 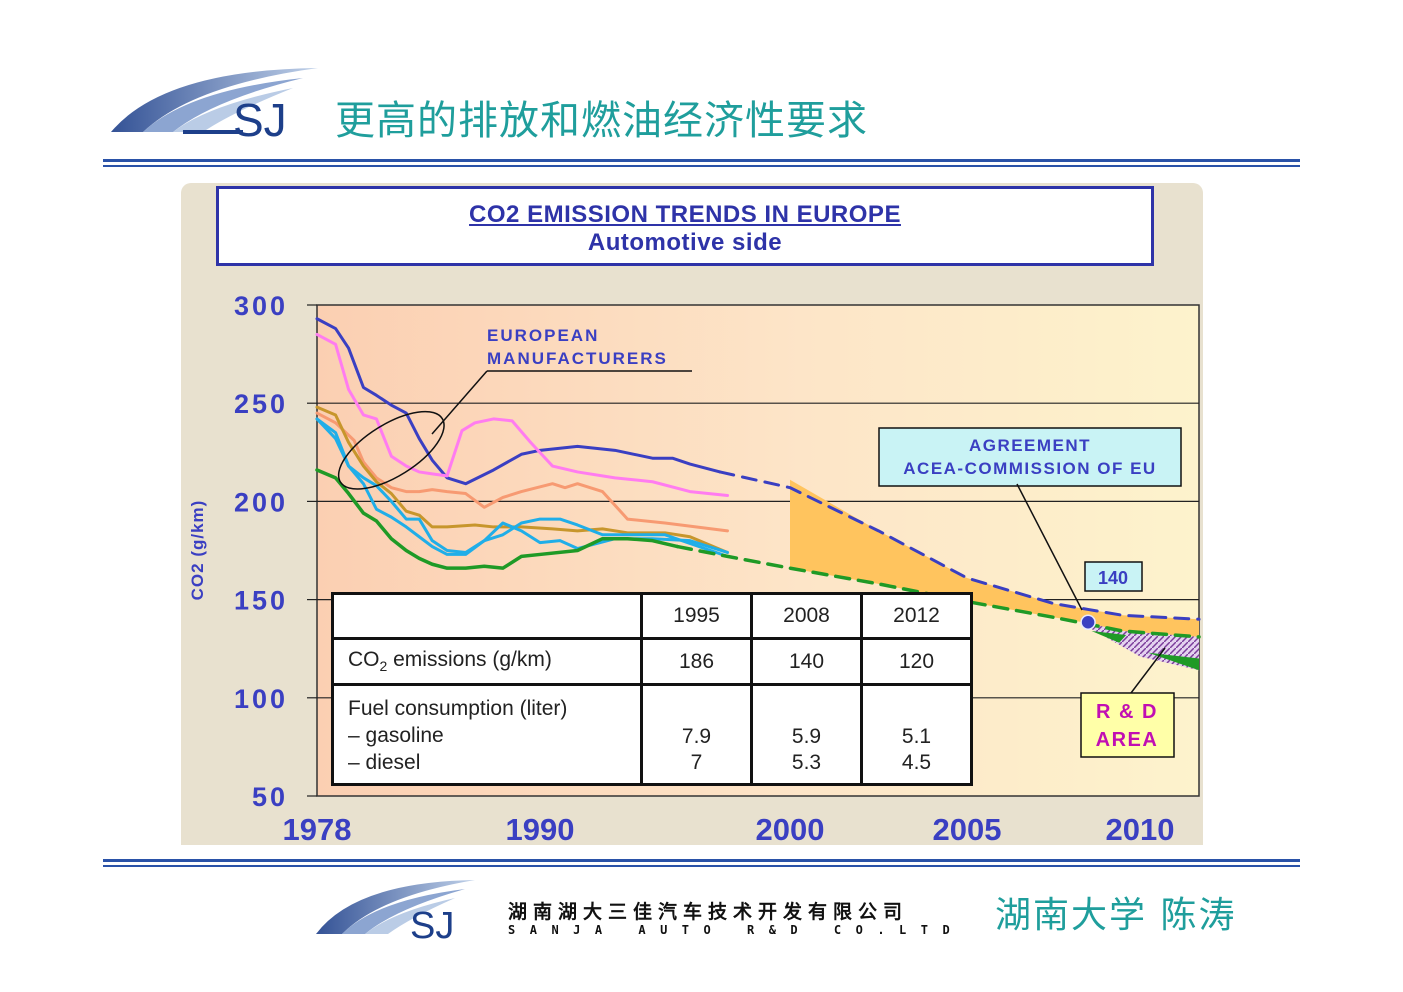 I want to click on table-cell: 4.5, so click(x=916, y=762).